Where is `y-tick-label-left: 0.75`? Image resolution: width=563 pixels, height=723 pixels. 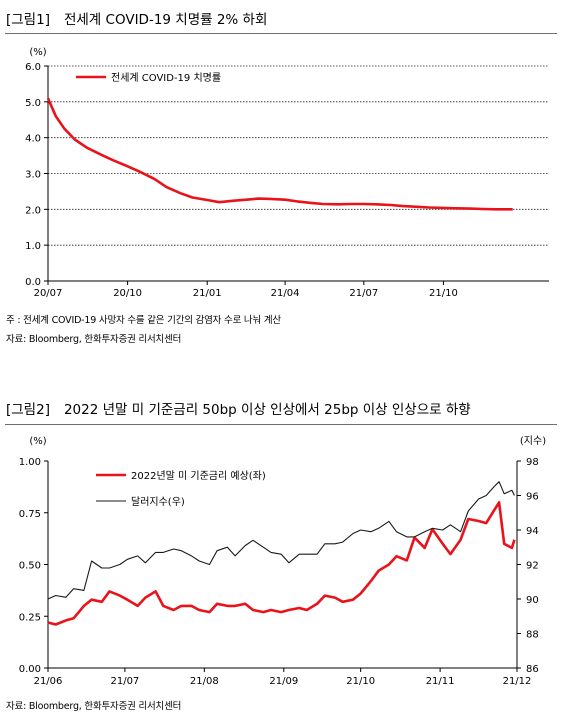
y-tick-label-left: 0.75 is located at coordinates (30, 514).